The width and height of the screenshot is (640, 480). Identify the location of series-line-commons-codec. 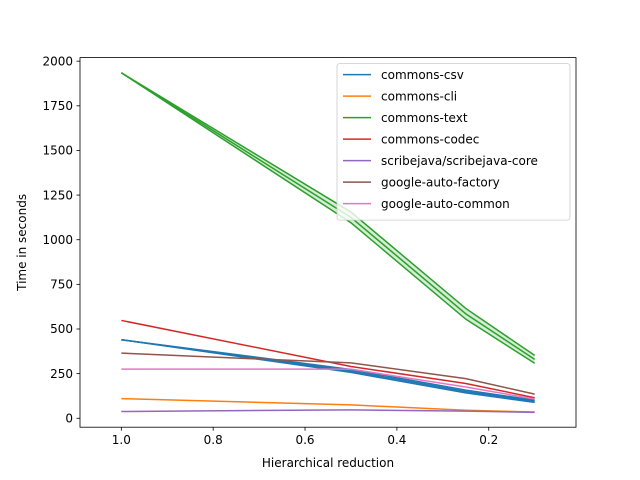
(328, 359).